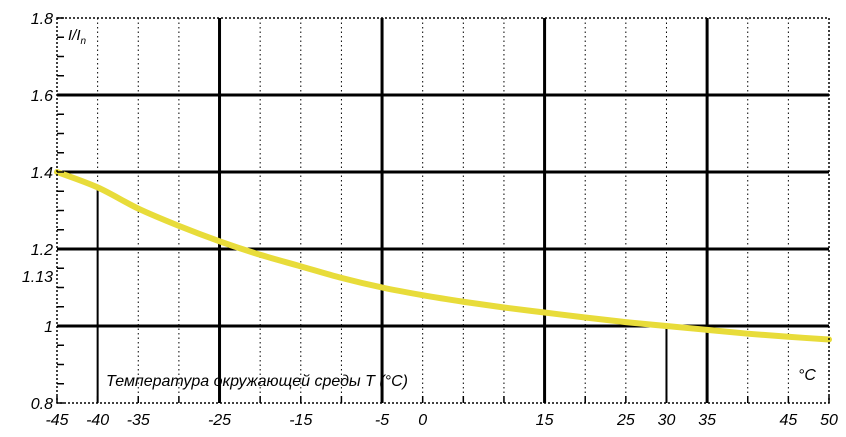  Describe the element at coordinates (667, 420) in the screenshot. I see `x-tick-label: 30` at that location.